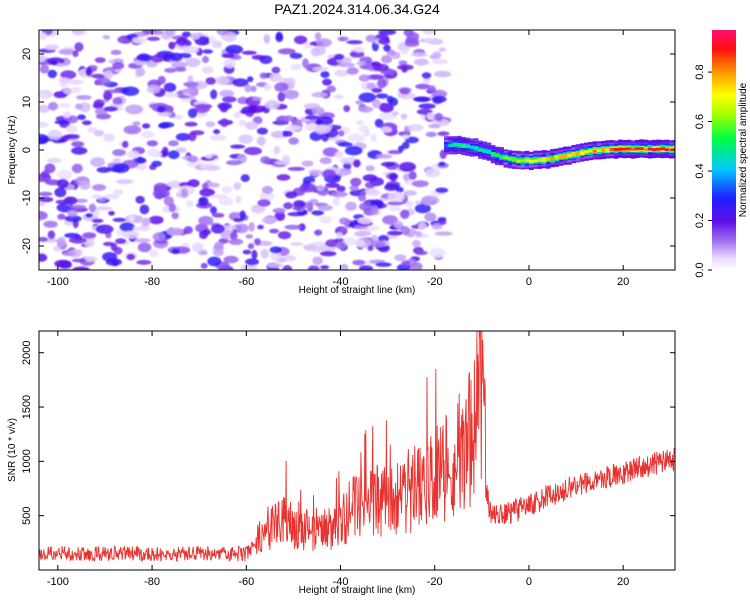  Describe the element at coordinates (703, 171) in the screenshot. I see `colorbar-ticks: 0.0 0.2 0.4 0.6 0.8` at that location.